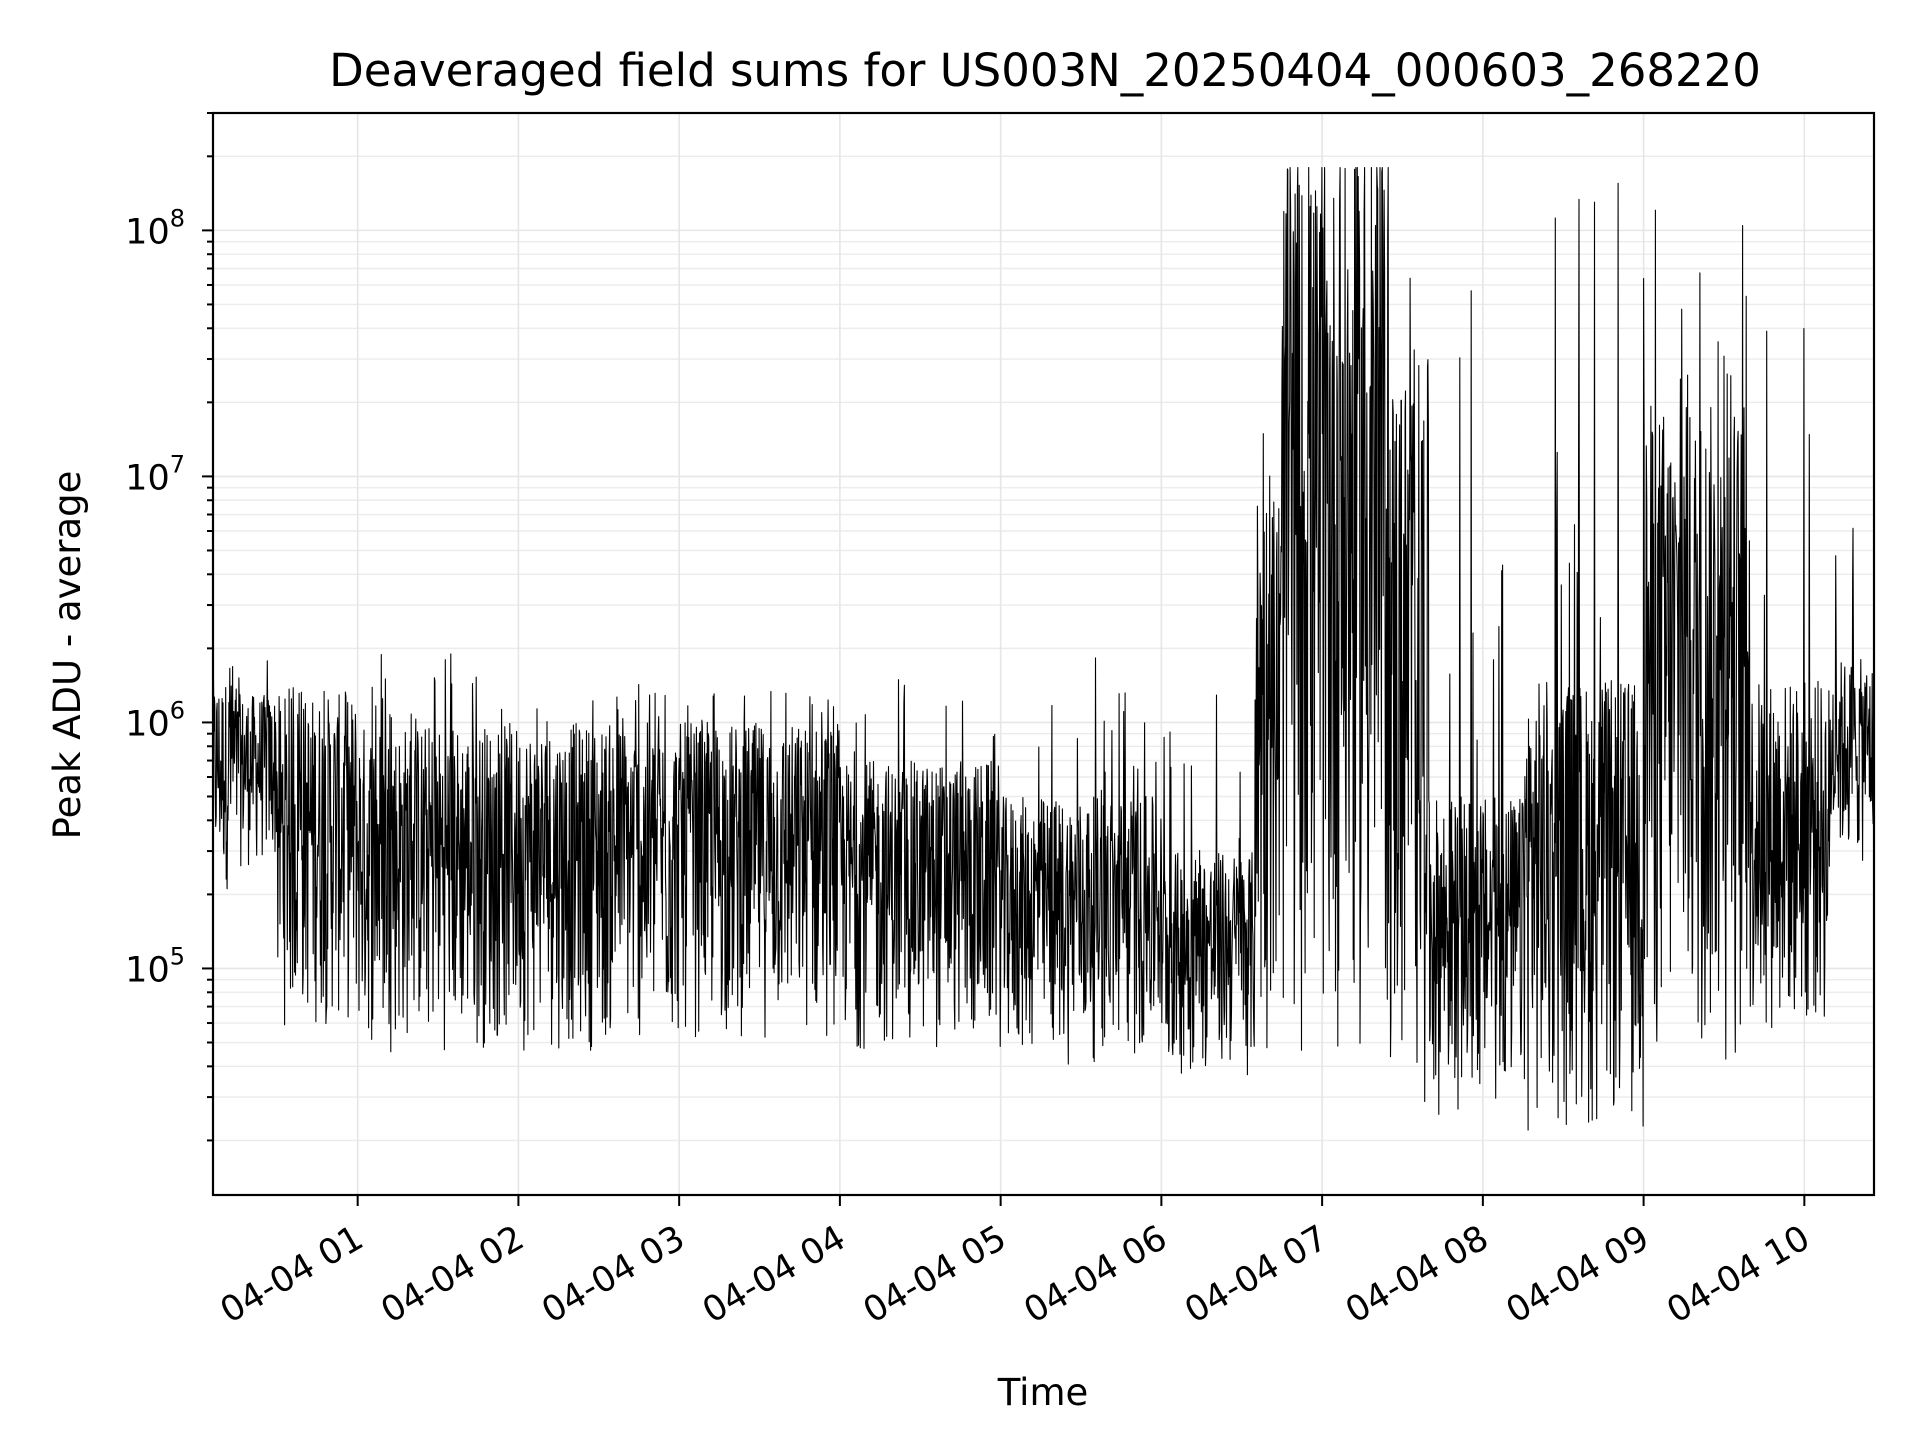 The image size is (1920, 1440). What do you see at coordinates (155, 474) in the screenshot?
I see `y-tick-label: 10⁷` at bounding box center [155, 474].